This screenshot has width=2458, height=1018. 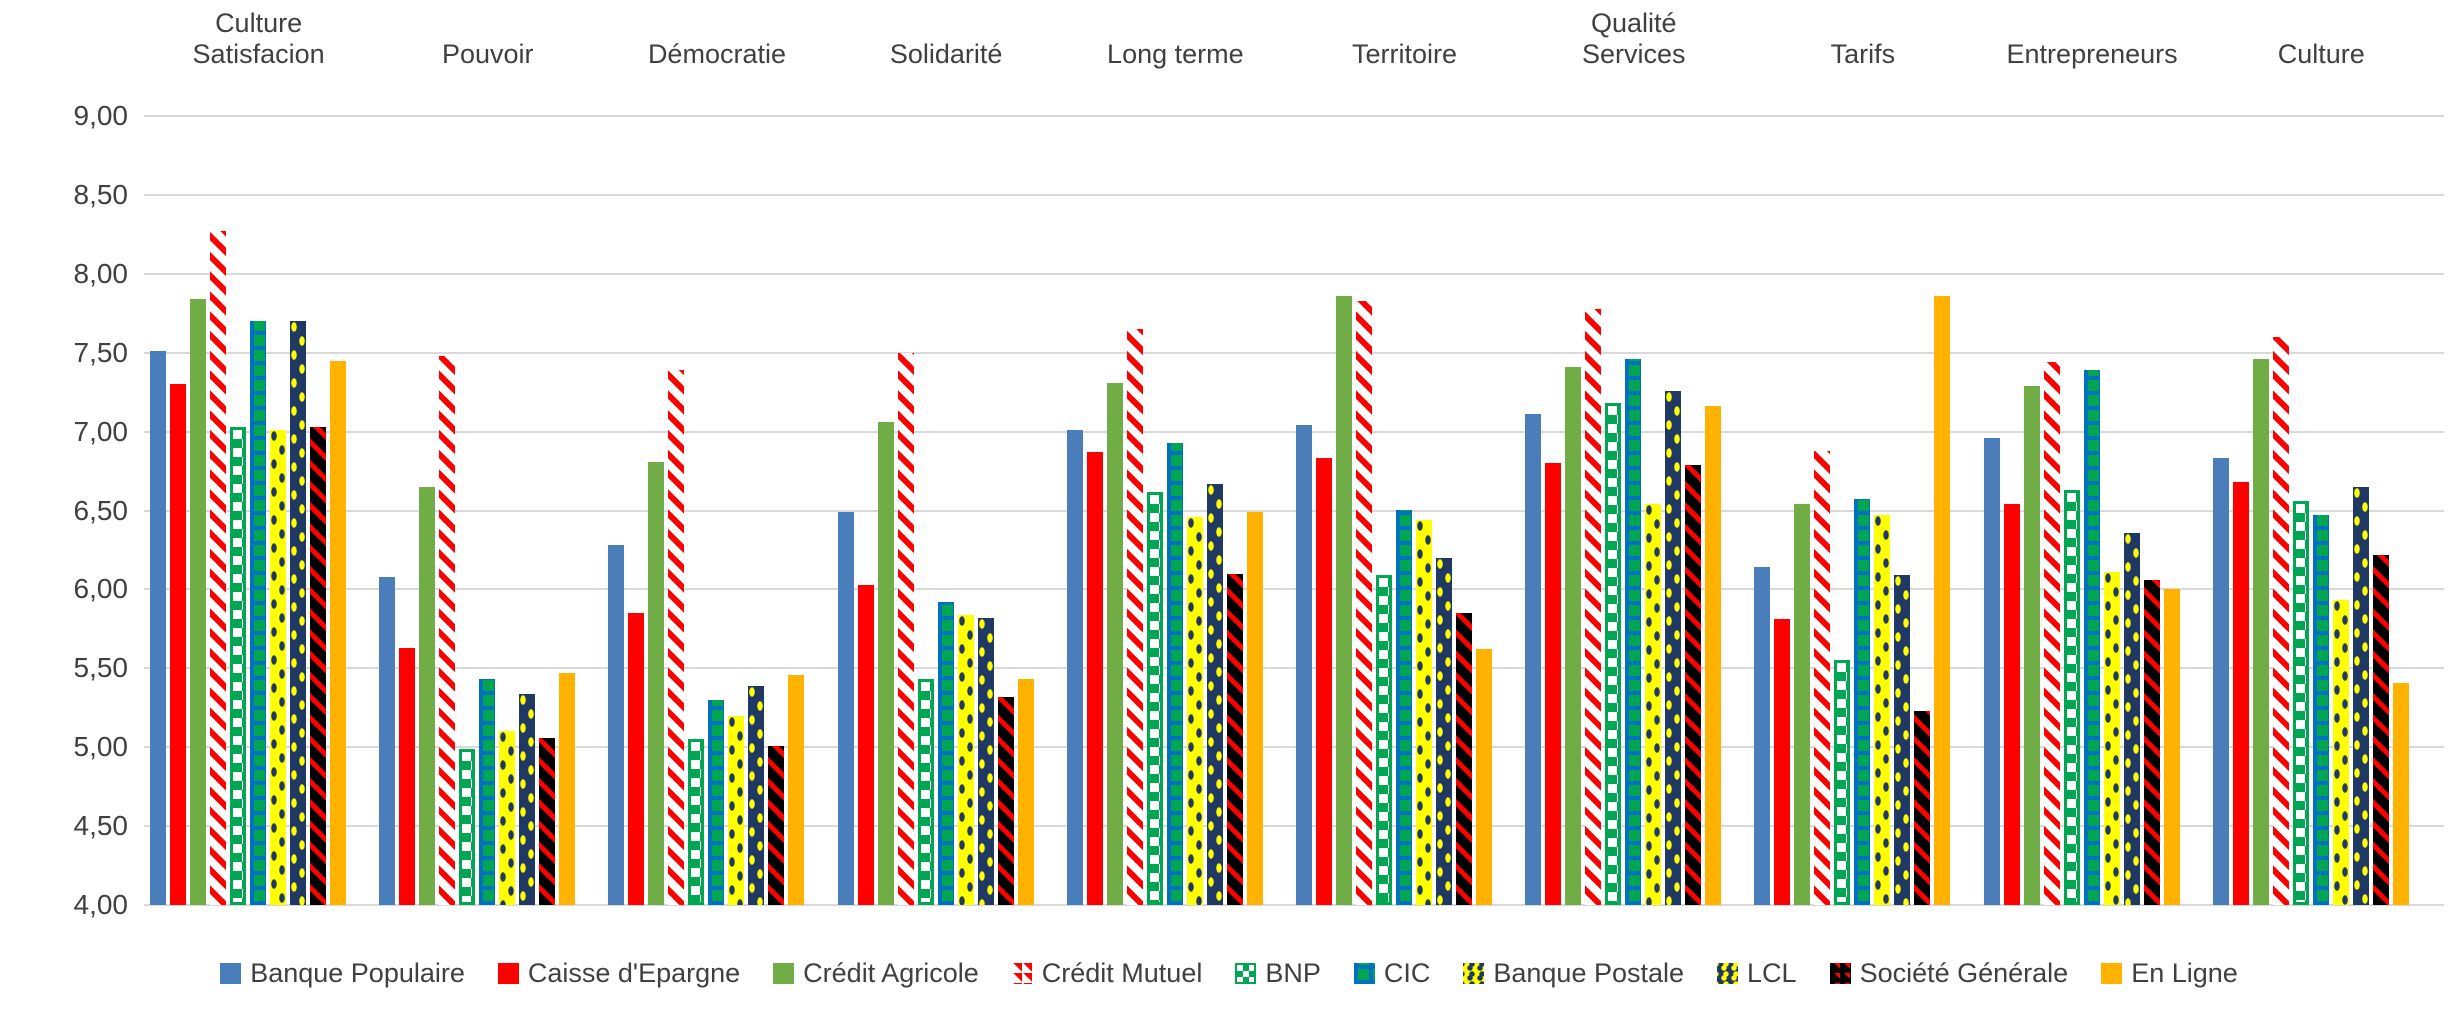 I want to click on legend-marker-banque-populaire, so click(x=231, y=973).